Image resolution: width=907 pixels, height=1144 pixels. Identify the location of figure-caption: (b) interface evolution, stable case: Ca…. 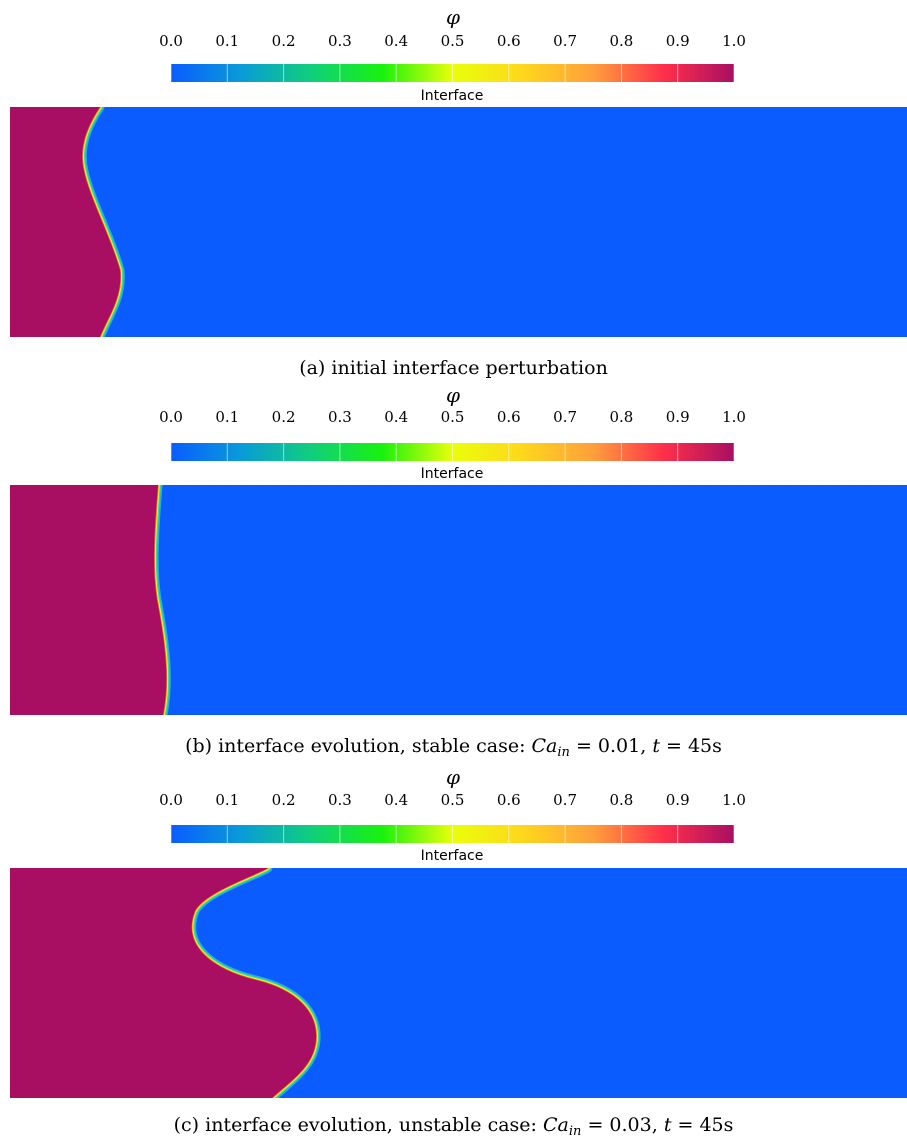
(453, 749).